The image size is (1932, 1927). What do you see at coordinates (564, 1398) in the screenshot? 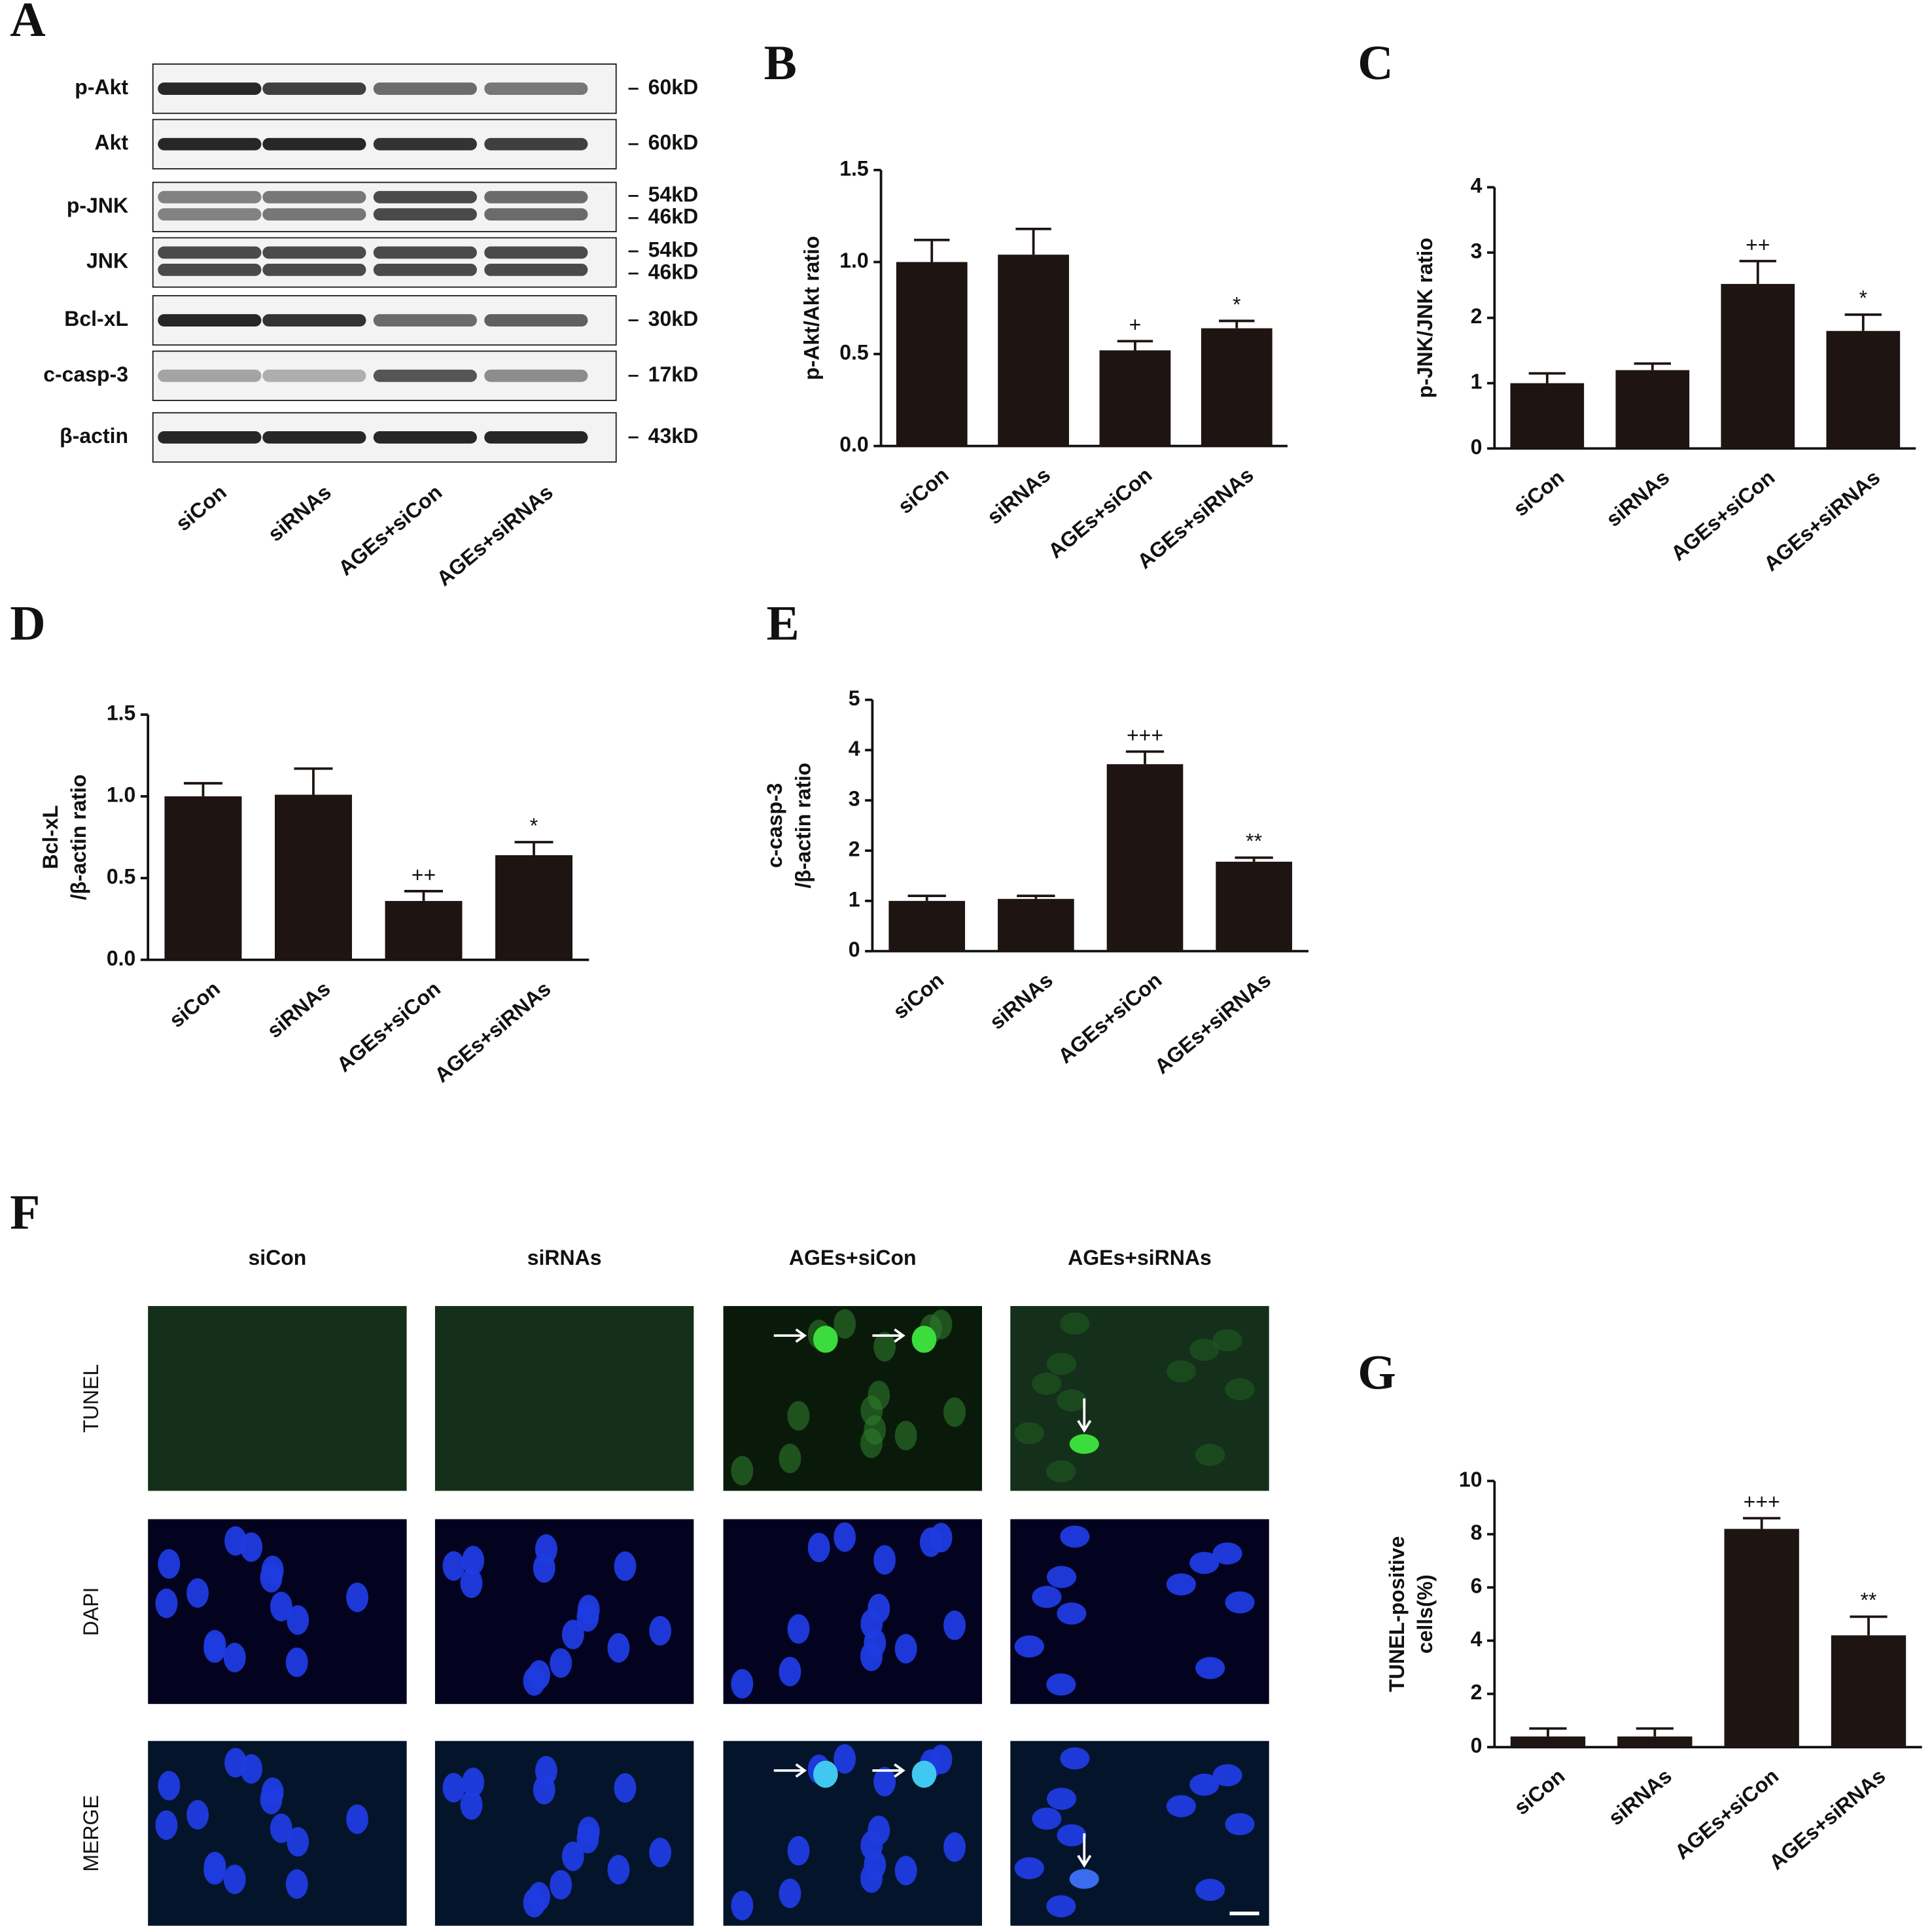
I see `micrograph` at bounding box center [564, 1398].